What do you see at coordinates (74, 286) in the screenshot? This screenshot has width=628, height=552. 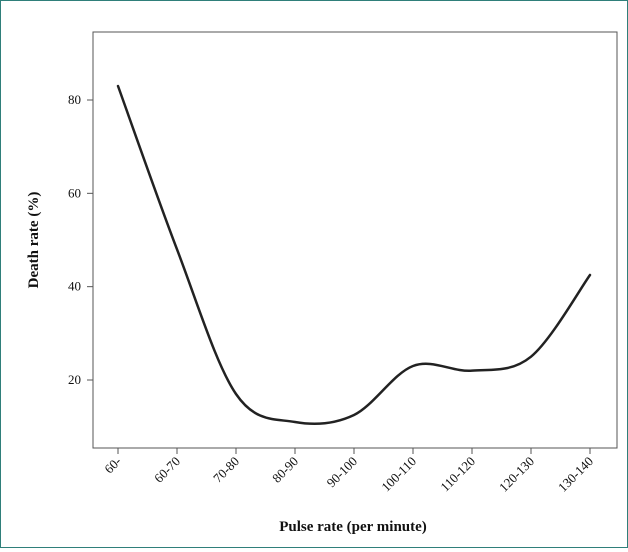 I see `y-tick-label: 40` at bounding box center [74, 286].